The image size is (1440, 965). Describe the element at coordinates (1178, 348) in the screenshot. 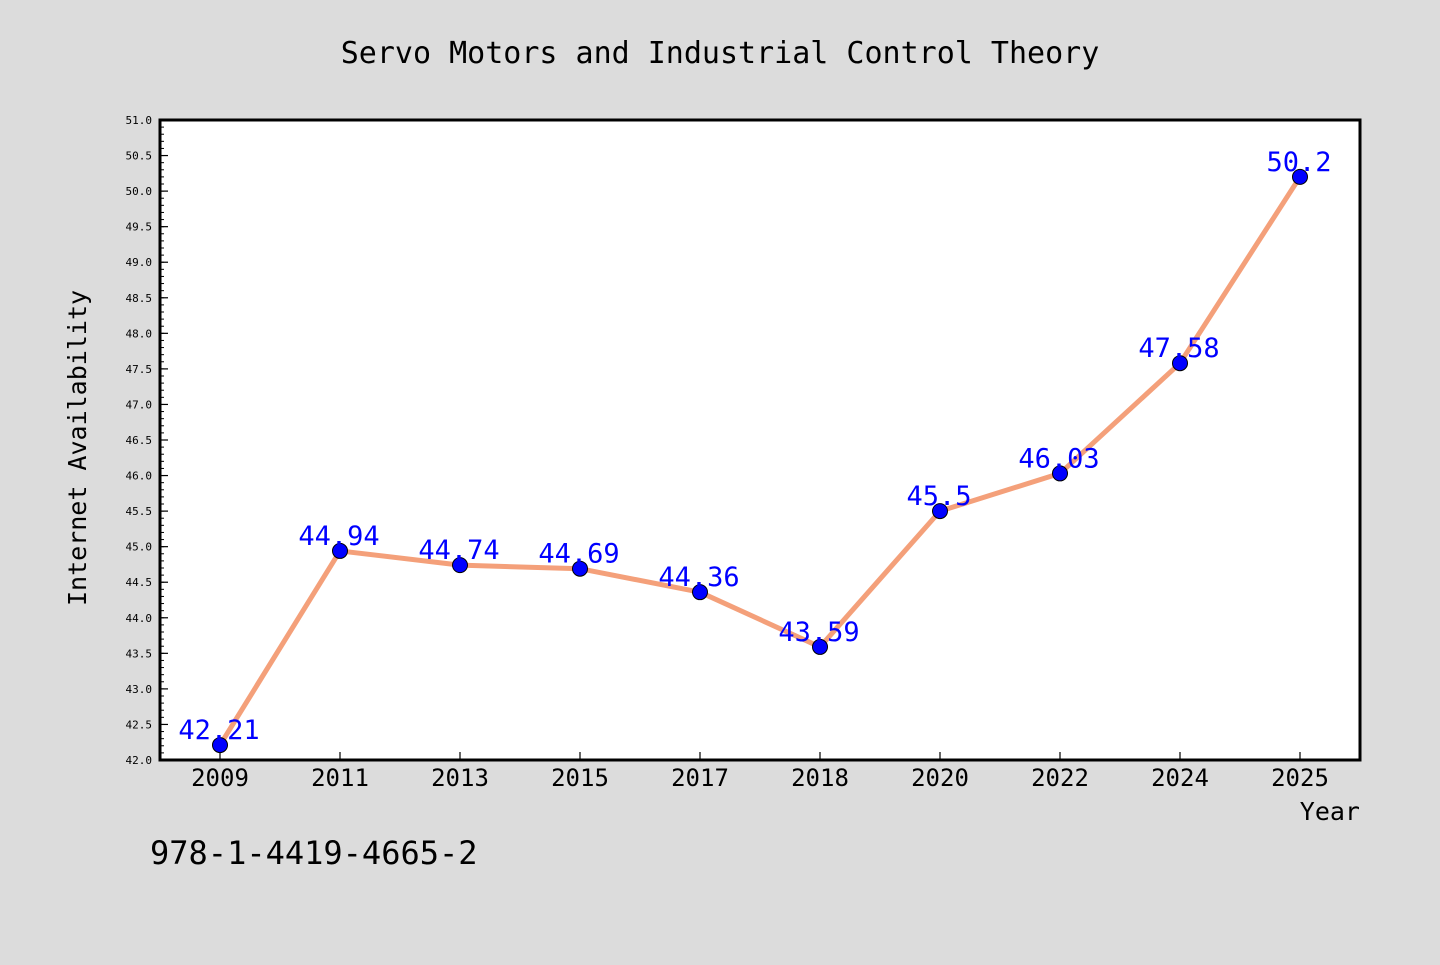

I see `data-label: 47.58` at that location.